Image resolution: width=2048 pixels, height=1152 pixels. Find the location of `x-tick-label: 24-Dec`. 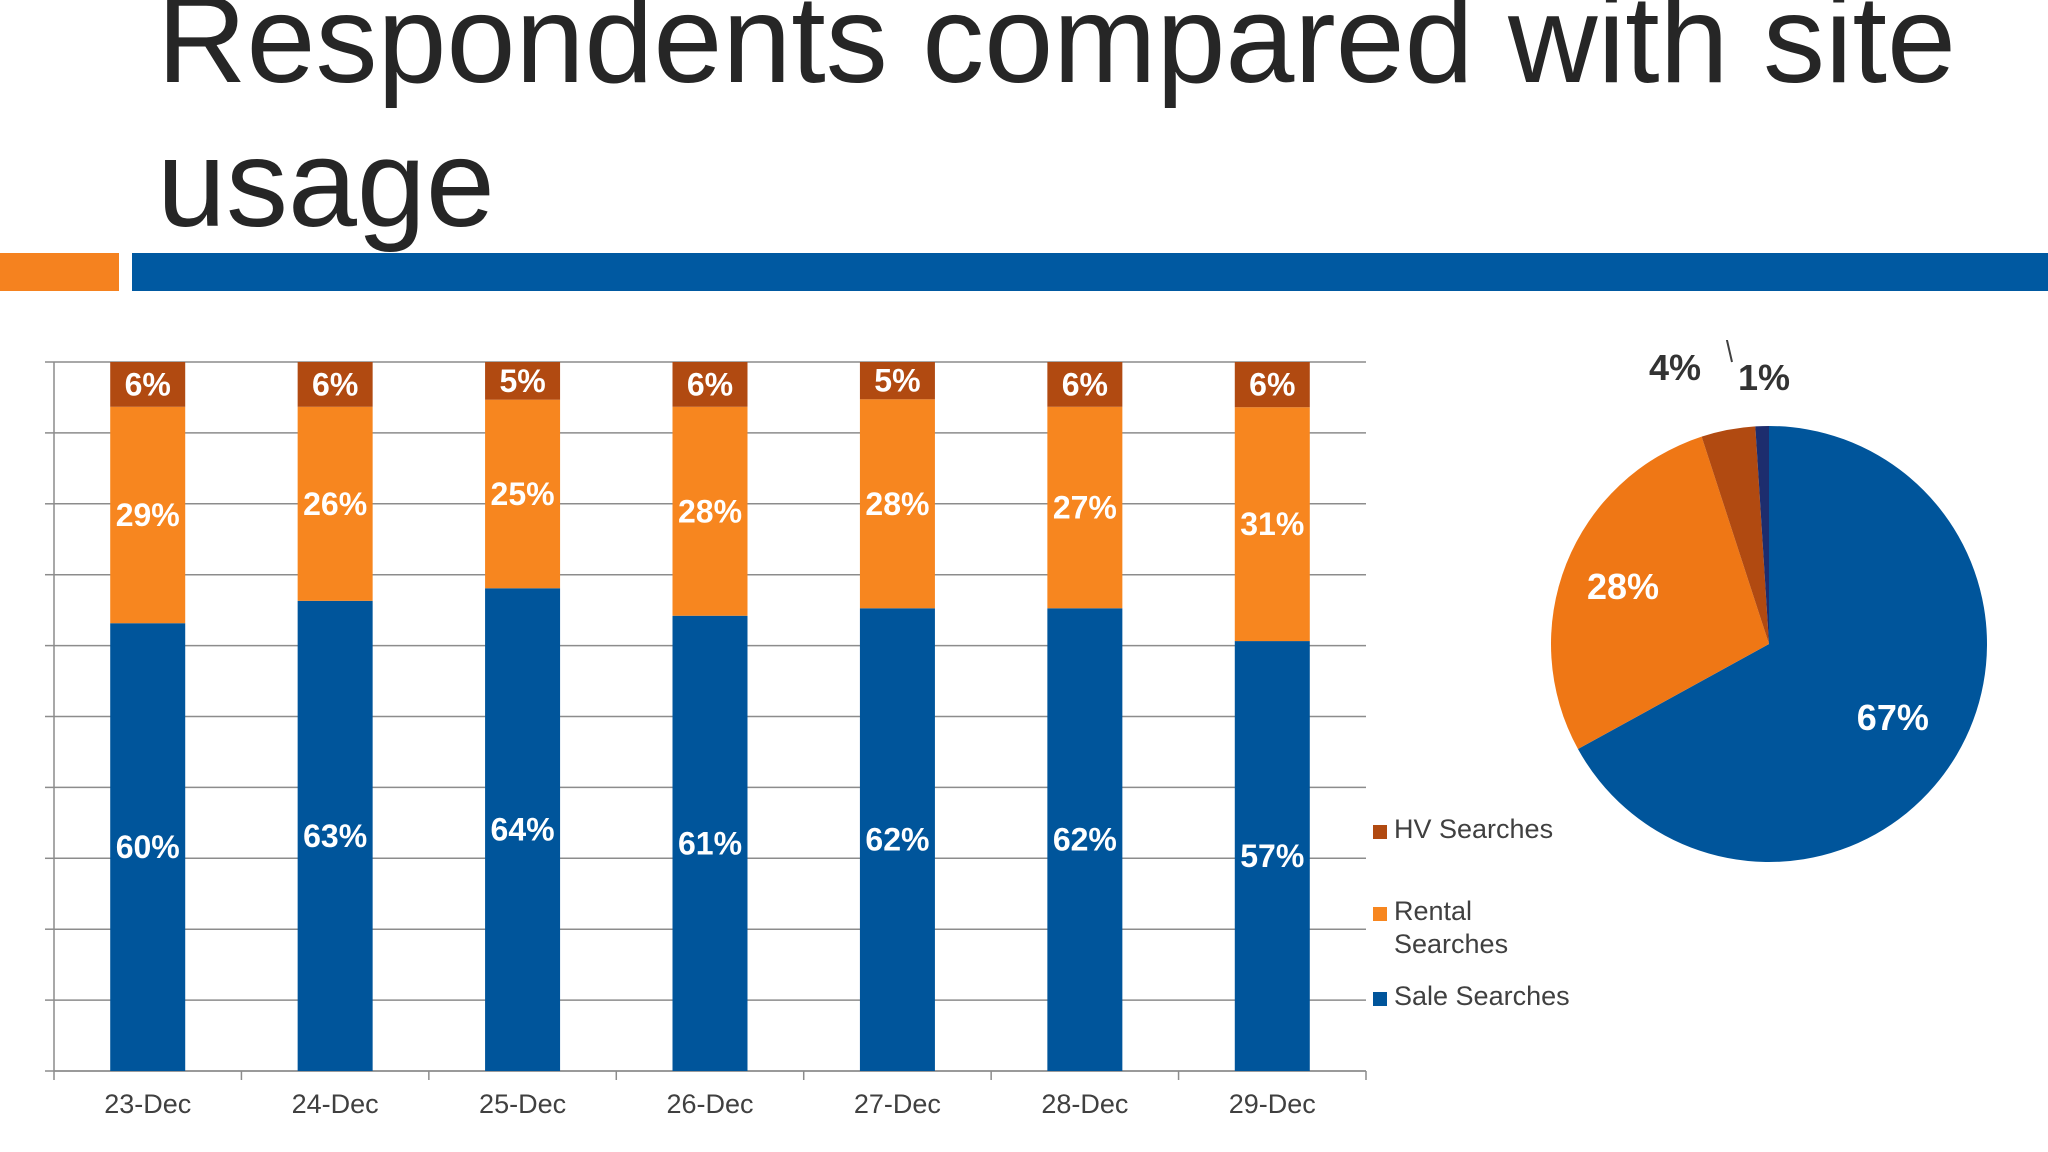

x-tick-label: 24-Dec is located at coordinates (335, 1104).